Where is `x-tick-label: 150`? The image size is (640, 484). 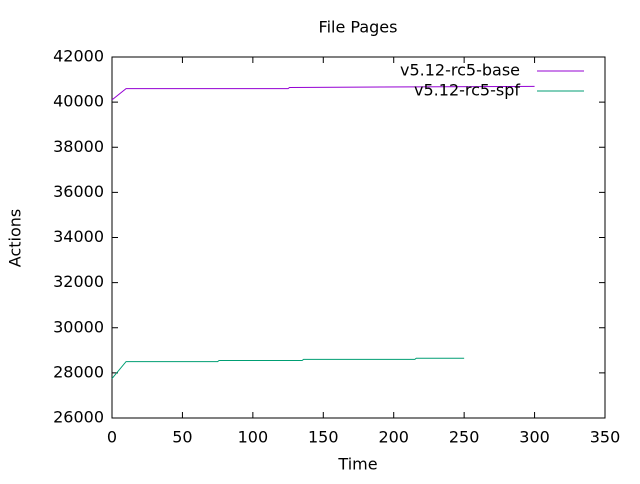
x-tick-label: 150 is located at coordinates (323, 437).